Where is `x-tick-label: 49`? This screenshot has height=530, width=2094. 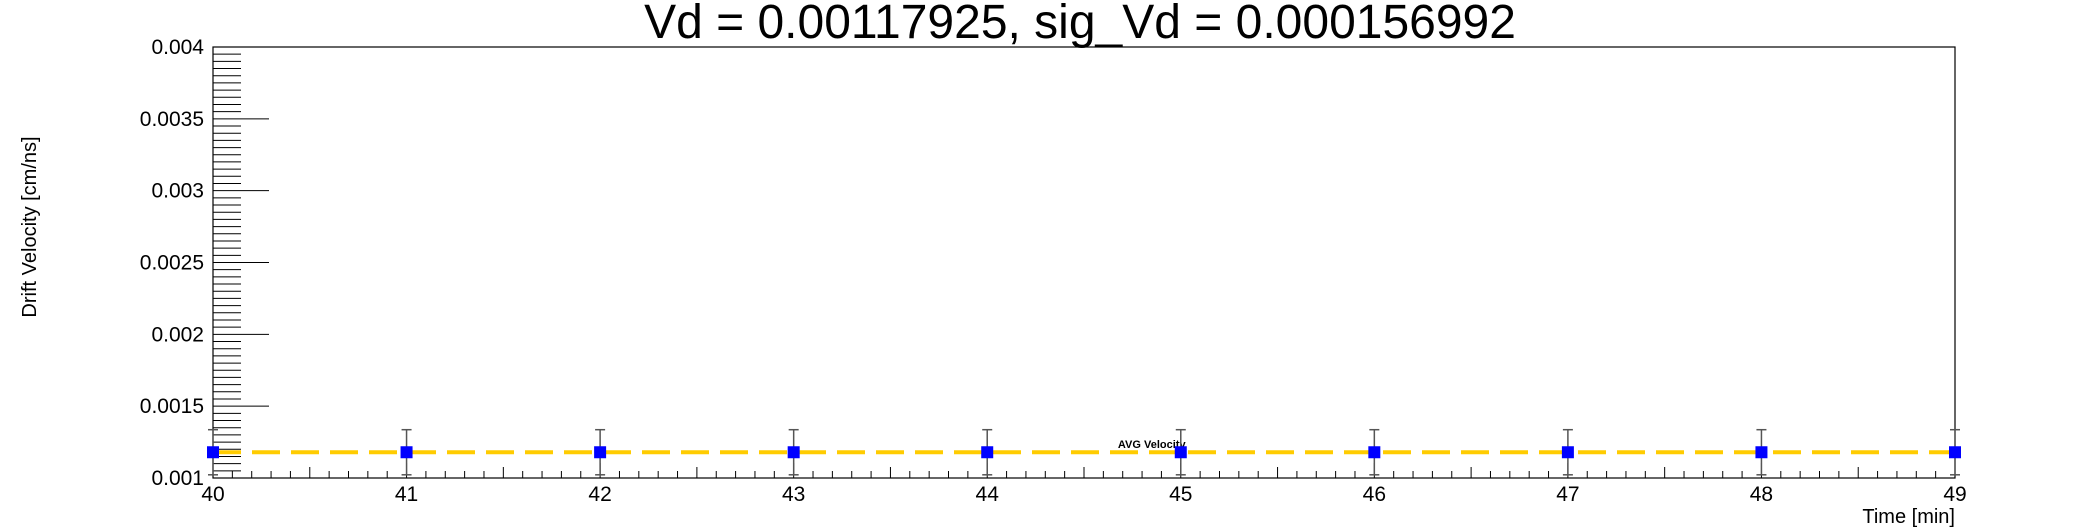
x-tick-label: 49 is located at coordinates (1954, 494).